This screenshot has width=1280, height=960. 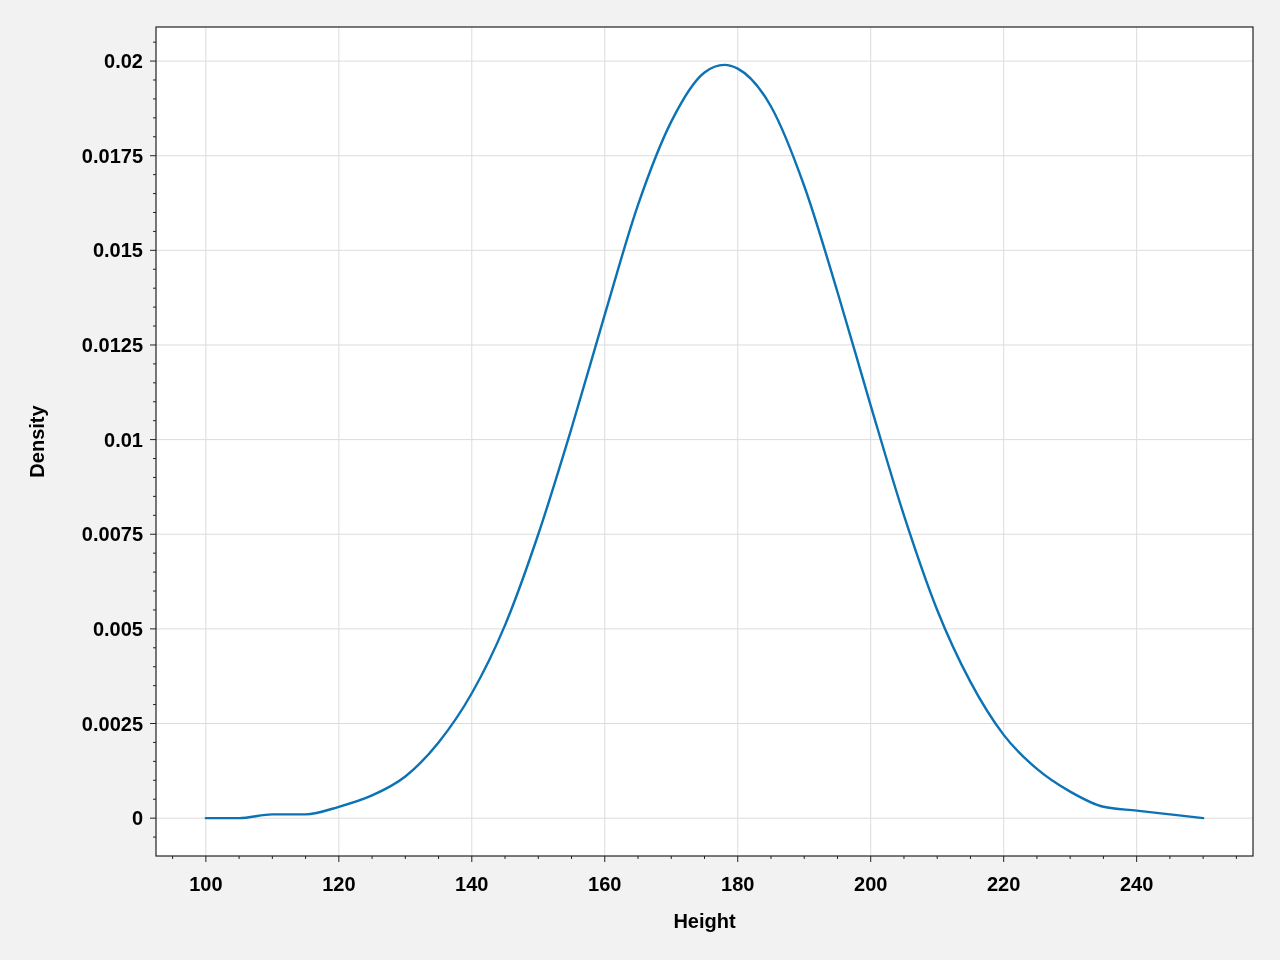 I want to click on x-tick-label: 240, so click(x=1136, y=884).